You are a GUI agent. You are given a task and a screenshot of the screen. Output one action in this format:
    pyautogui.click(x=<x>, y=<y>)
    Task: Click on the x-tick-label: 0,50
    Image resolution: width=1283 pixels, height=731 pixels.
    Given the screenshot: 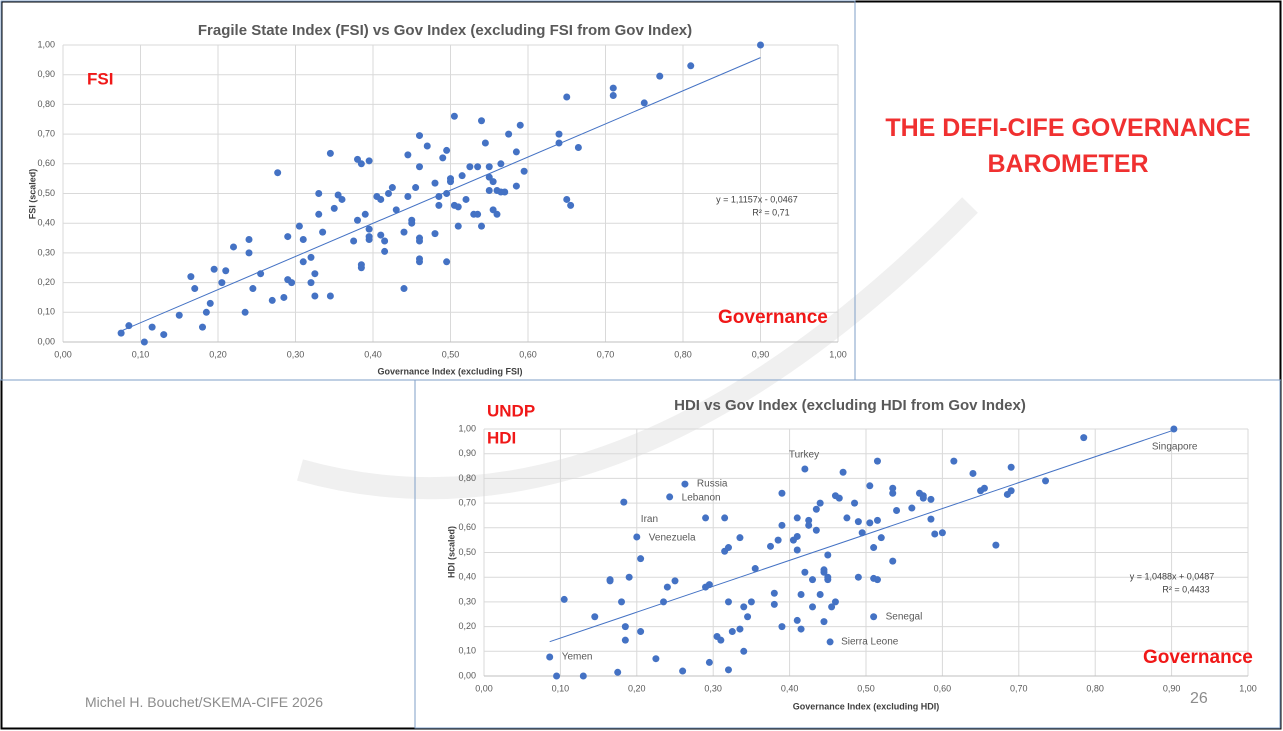 What is the action you would take?
    pyautogui.click(x=866, y=688)
    